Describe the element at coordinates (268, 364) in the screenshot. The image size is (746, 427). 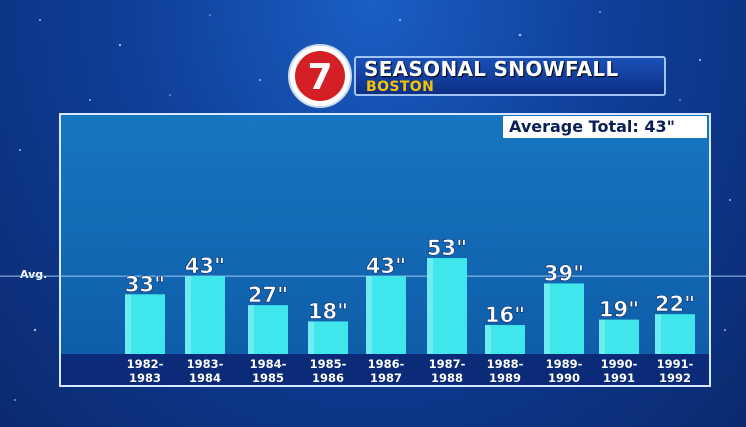
I see `x-tick-label: 1984-` at that location.